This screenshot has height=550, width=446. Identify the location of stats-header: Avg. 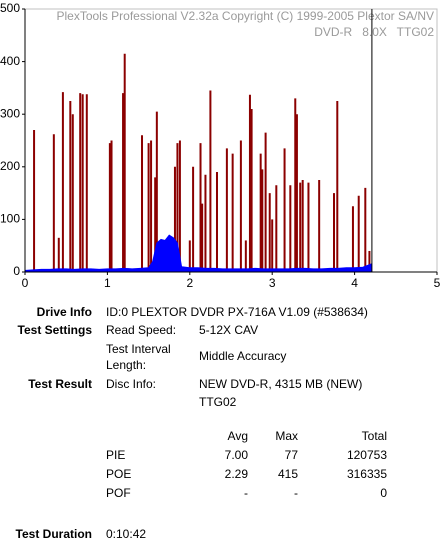
(238, 436).